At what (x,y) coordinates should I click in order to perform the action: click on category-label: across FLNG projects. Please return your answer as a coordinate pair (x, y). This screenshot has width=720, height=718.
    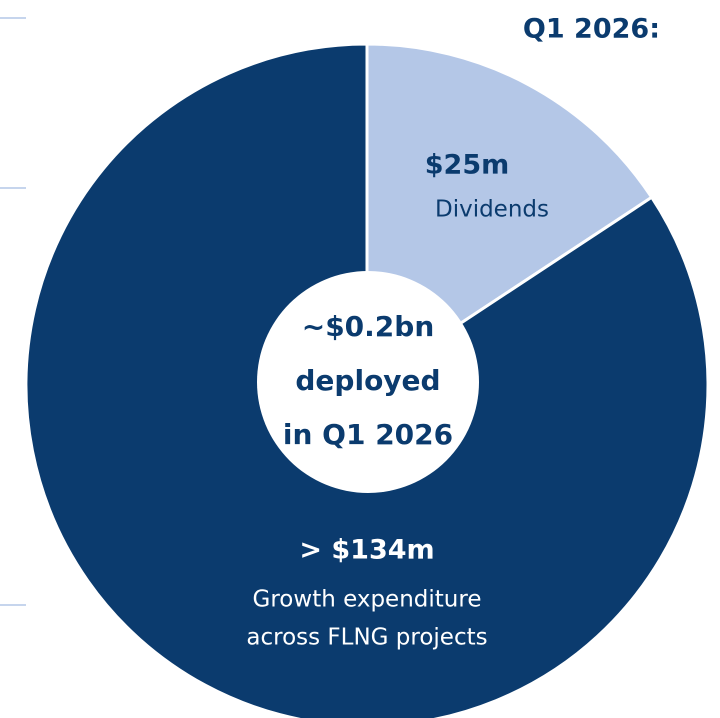
    Looking at the image, I should click on (366, 638).